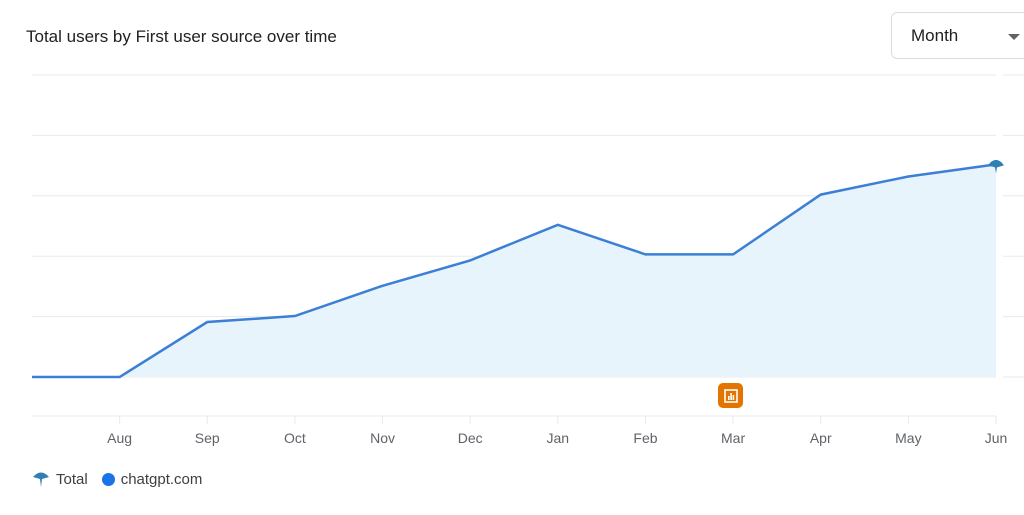 The height and width of the screenshot is (515, 1024). Describe the element at coordinates (935, 35) in the screenshot. I see `period-value: Month` at that location.